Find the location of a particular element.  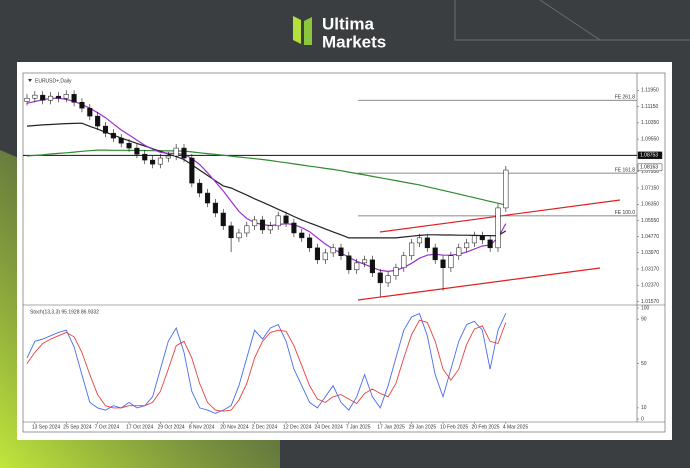

brand-name: Markets is located at coordinates (354, 41).